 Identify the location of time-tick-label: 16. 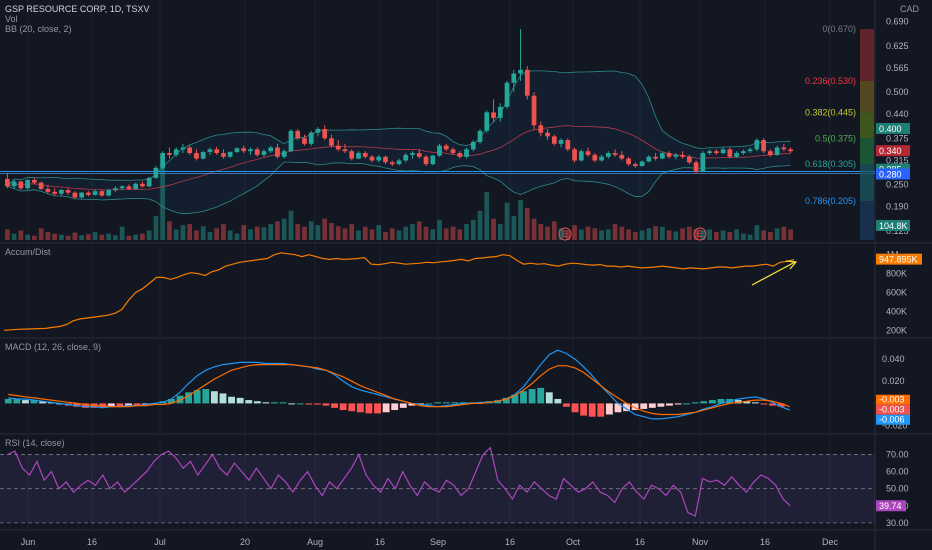
(92, 542).